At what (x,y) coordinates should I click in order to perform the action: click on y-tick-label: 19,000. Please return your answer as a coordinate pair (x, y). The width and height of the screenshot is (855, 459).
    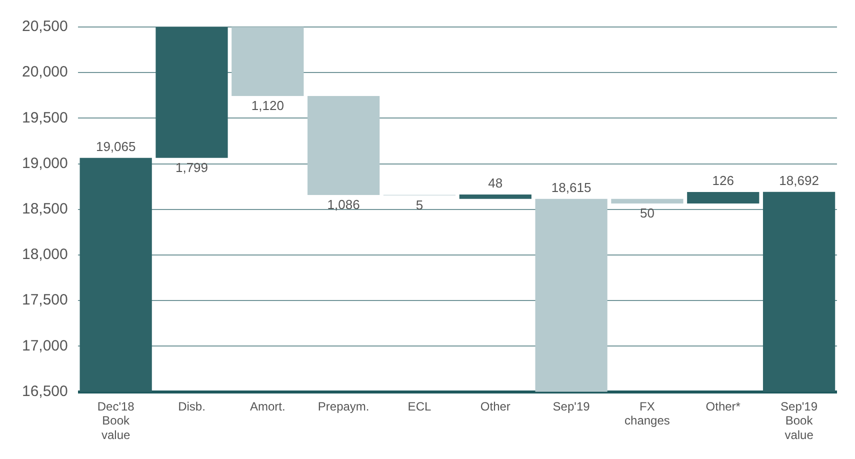
    Looking at the image, I should click on (45, 163).